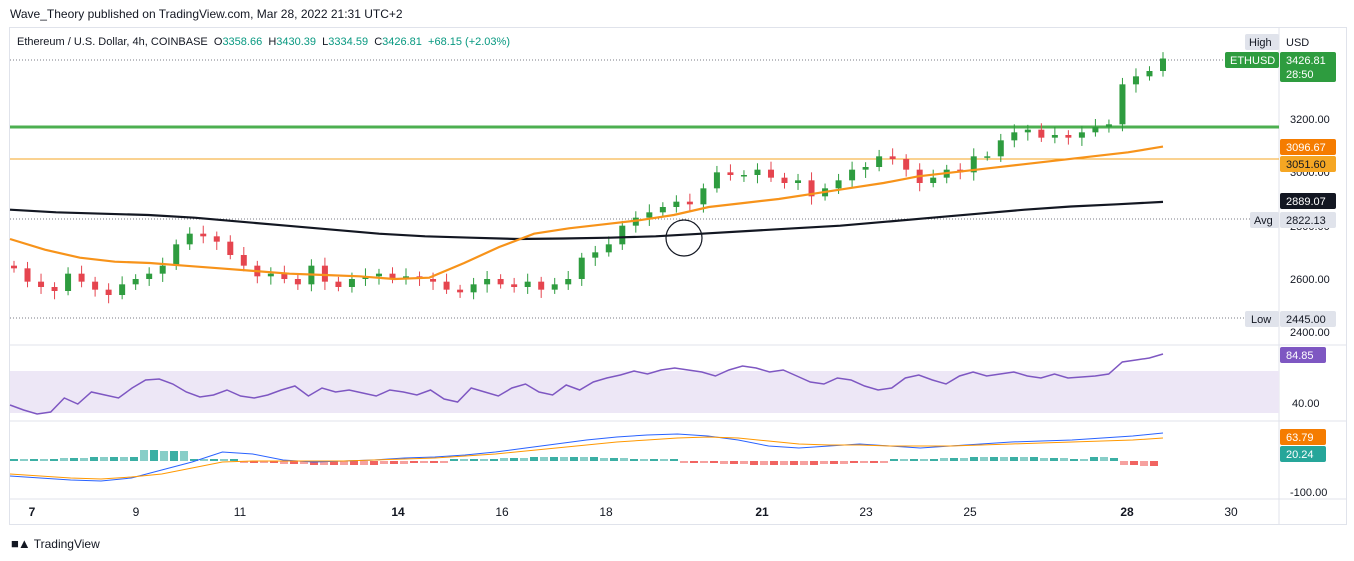 The image size is (1354, 561). Describe the element at coordinates (242, 42) in the screenshot. I see `open-value: 3358.66` at that location.